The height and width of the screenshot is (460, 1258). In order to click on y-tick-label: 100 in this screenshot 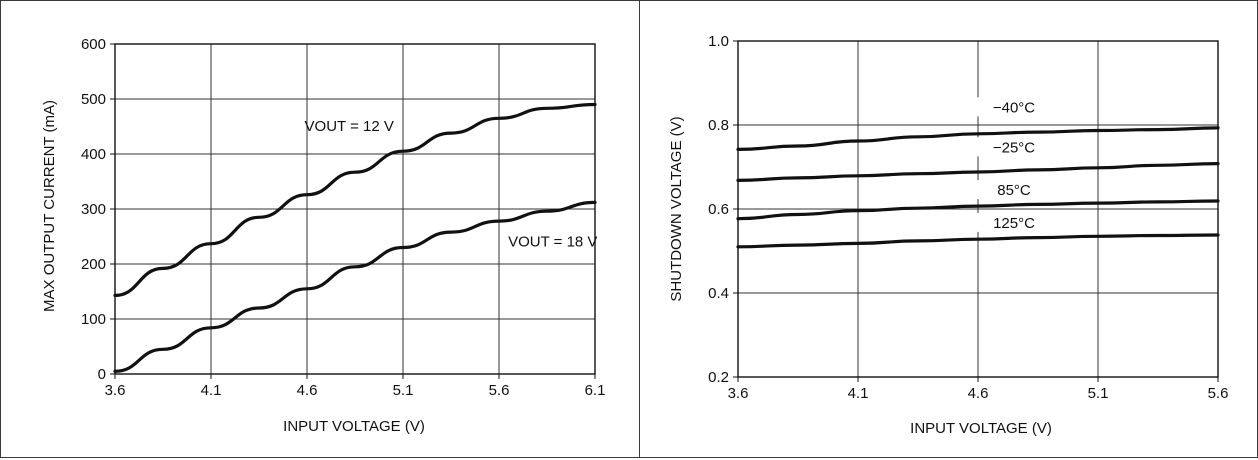, I will do `click(93, 319)`.